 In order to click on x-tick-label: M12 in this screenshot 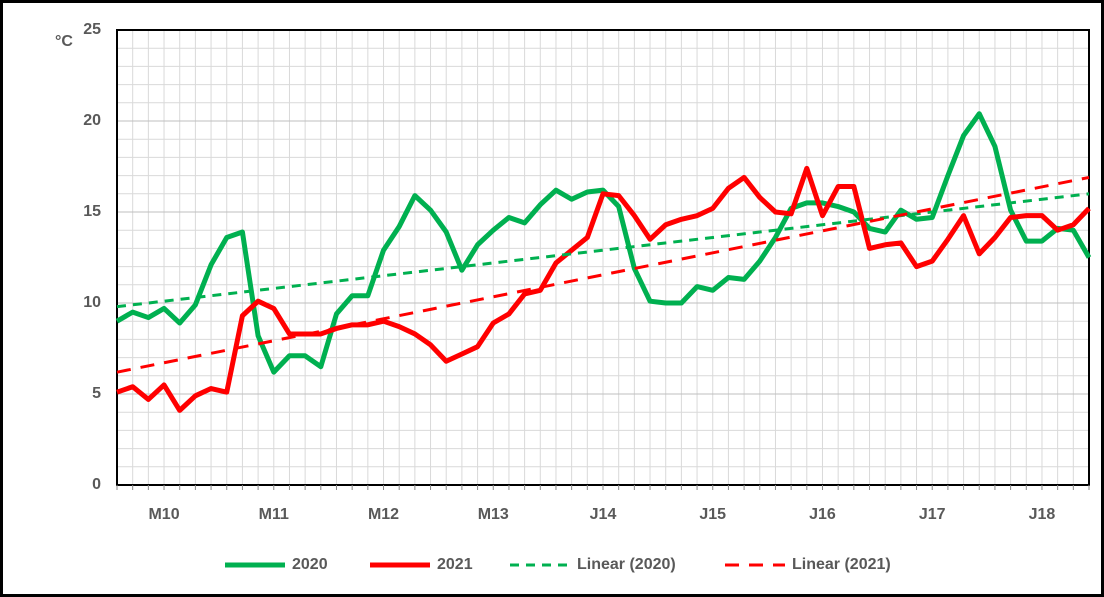, I will do `click(383, 514)`.